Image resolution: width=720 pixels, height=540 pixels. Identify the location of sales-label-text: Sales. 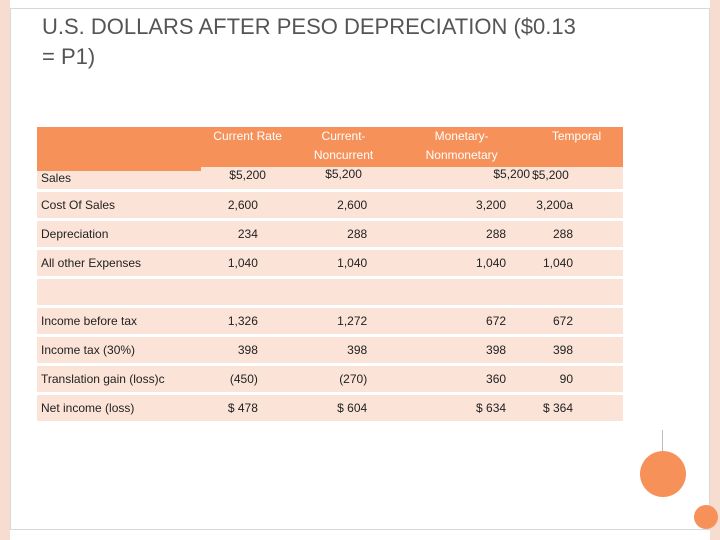
(56, 178).